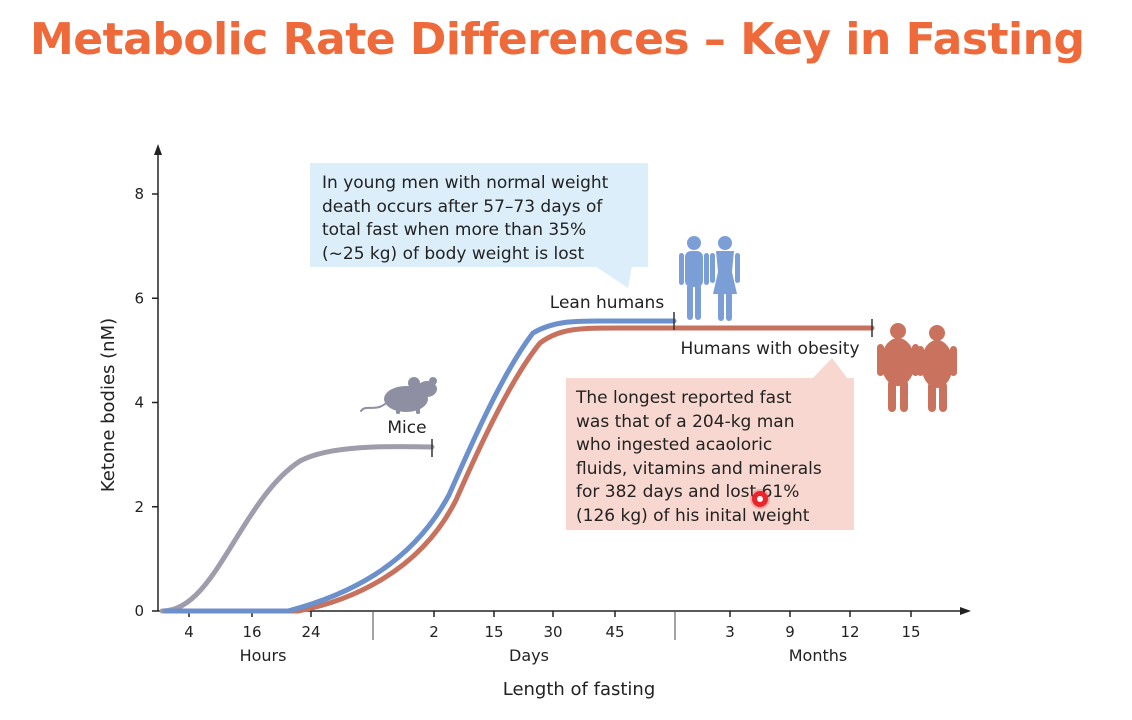 This screenshot has width=1132, height=720. Describe the element at coordinates (709, 278) in the screenshot. I see `lean-humans-icon` at that location.